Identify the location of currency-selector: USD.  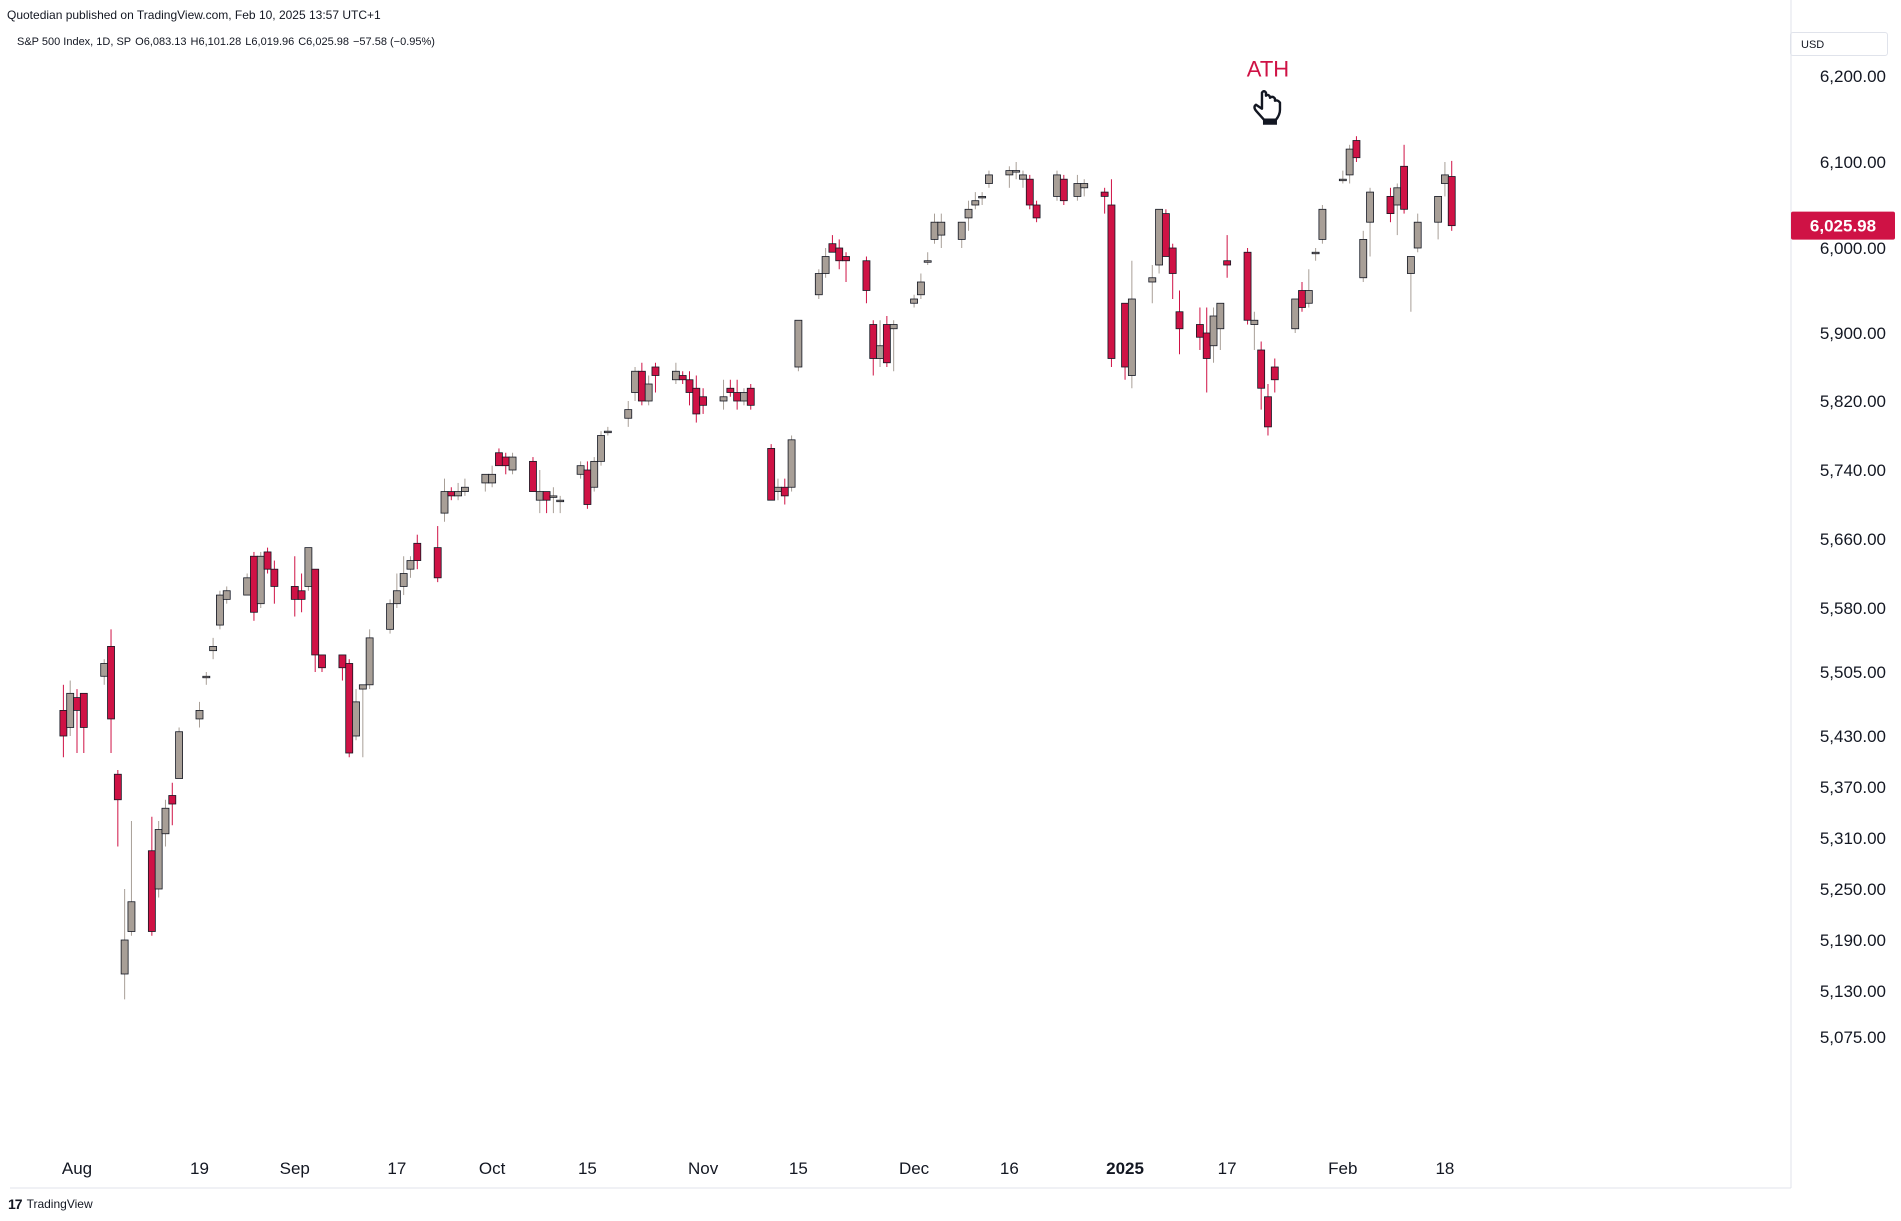
(1839, 44).